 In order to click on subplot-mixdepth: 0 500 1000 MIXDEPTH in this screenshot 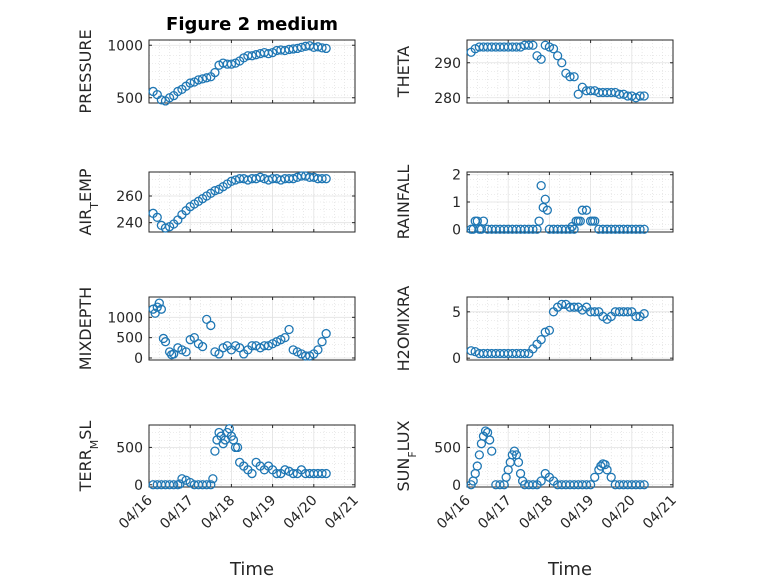, I will do `click(216, 328)`.